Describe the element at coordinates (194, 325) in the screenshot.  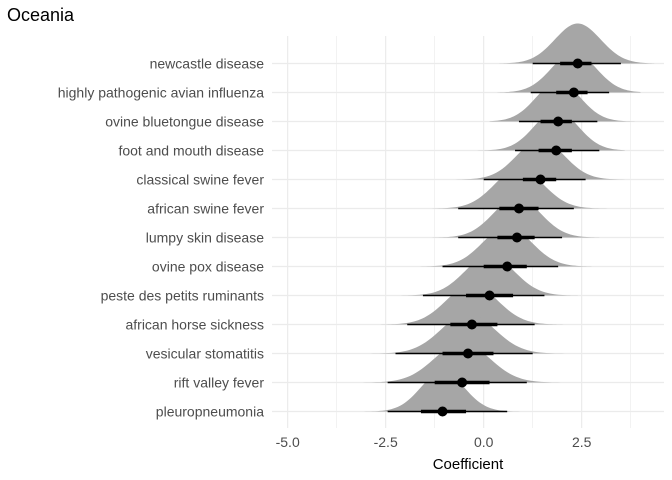
I see `y-tick-label: african horse sickness` at that location.